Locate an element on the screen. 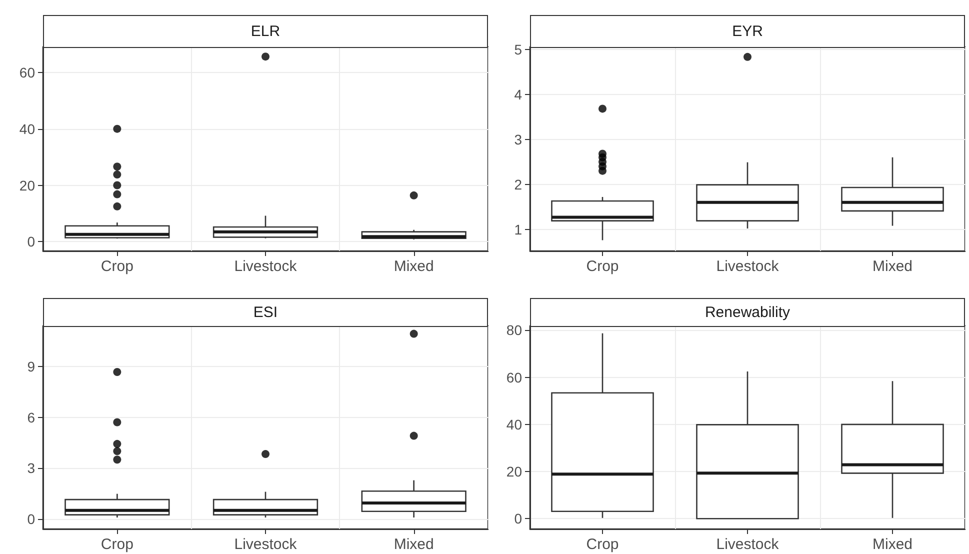  y-tick-label: 5 is located at coordinates (518, 49).